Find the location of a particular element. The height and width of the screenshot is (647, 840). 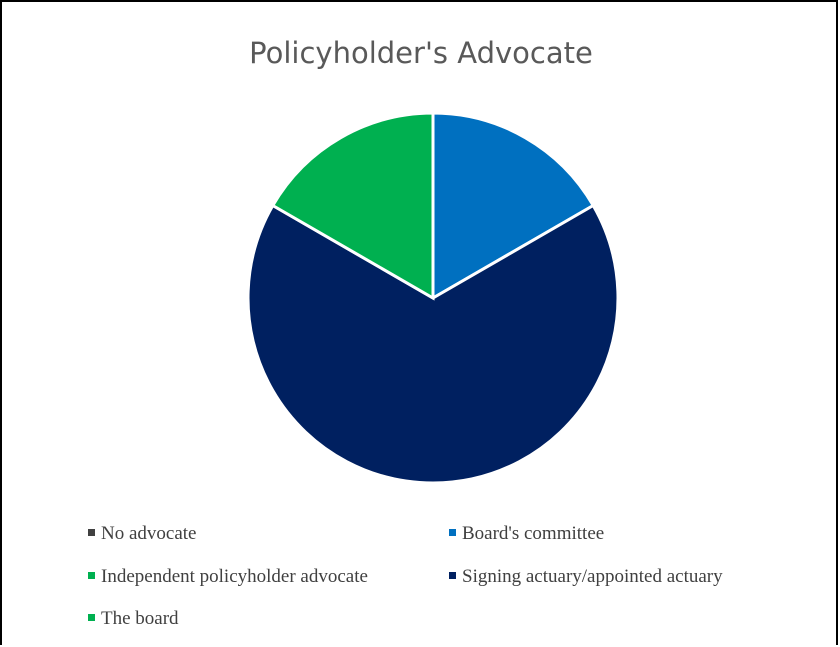

legend-label-boards-committee: Board's committee is located at coordinates (533, 533).